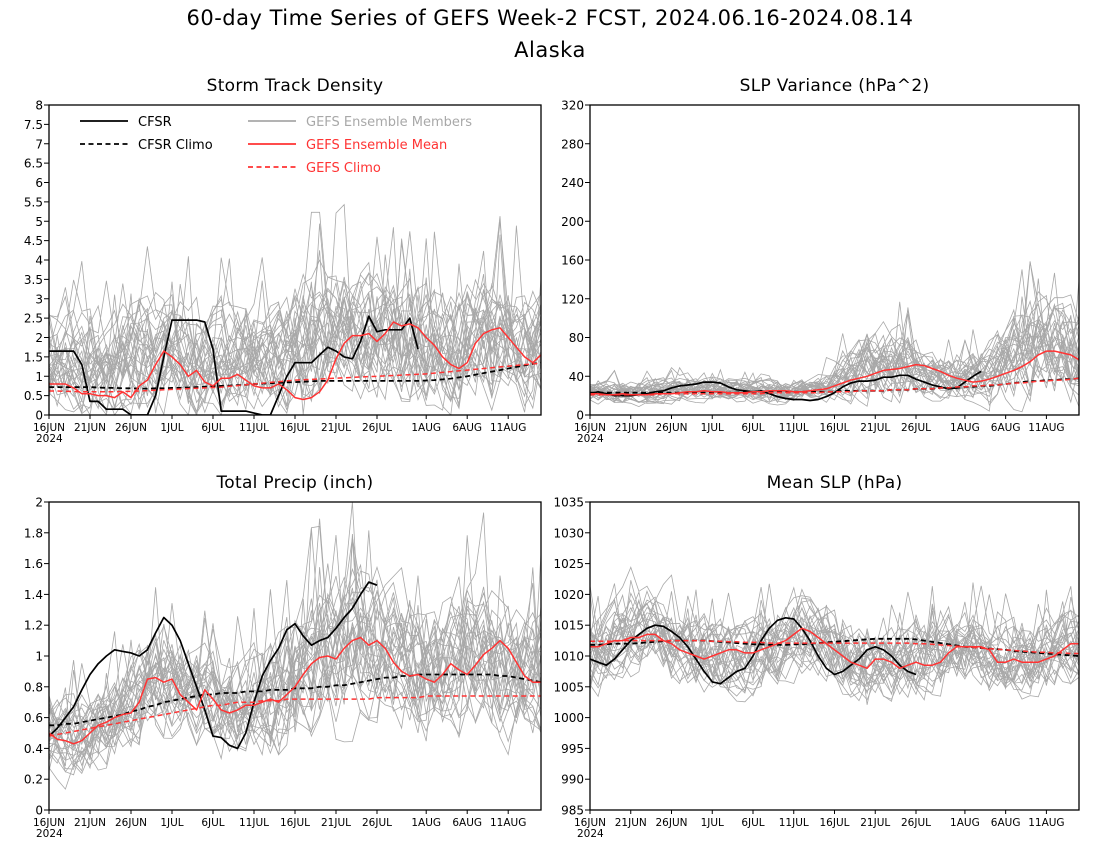 Image resolution: width=1100 pixels, height=855 pixels. What do you see at coordinates (672, 823) in the screenshot?
I see `mean-slp-x-tick-label: 26JUN` at bounding box center [672, 823].